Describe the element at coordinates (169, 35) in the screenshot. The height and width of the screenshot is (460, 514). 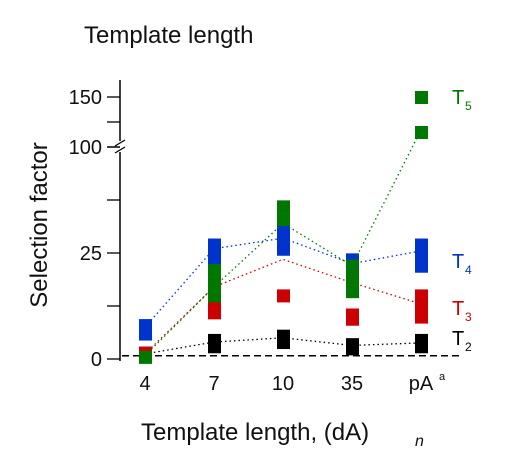
I see `chart-title: Template length` at that location.